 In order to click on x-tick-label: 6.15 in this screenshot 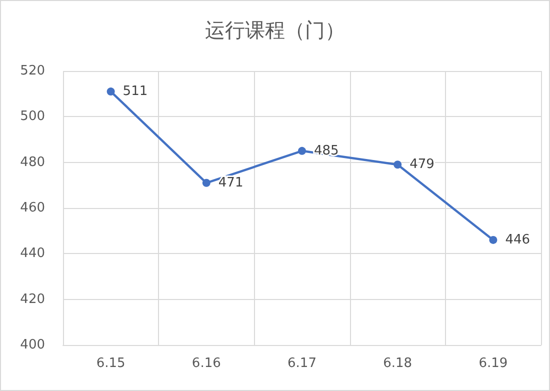, I will do `click(111, 363)`.